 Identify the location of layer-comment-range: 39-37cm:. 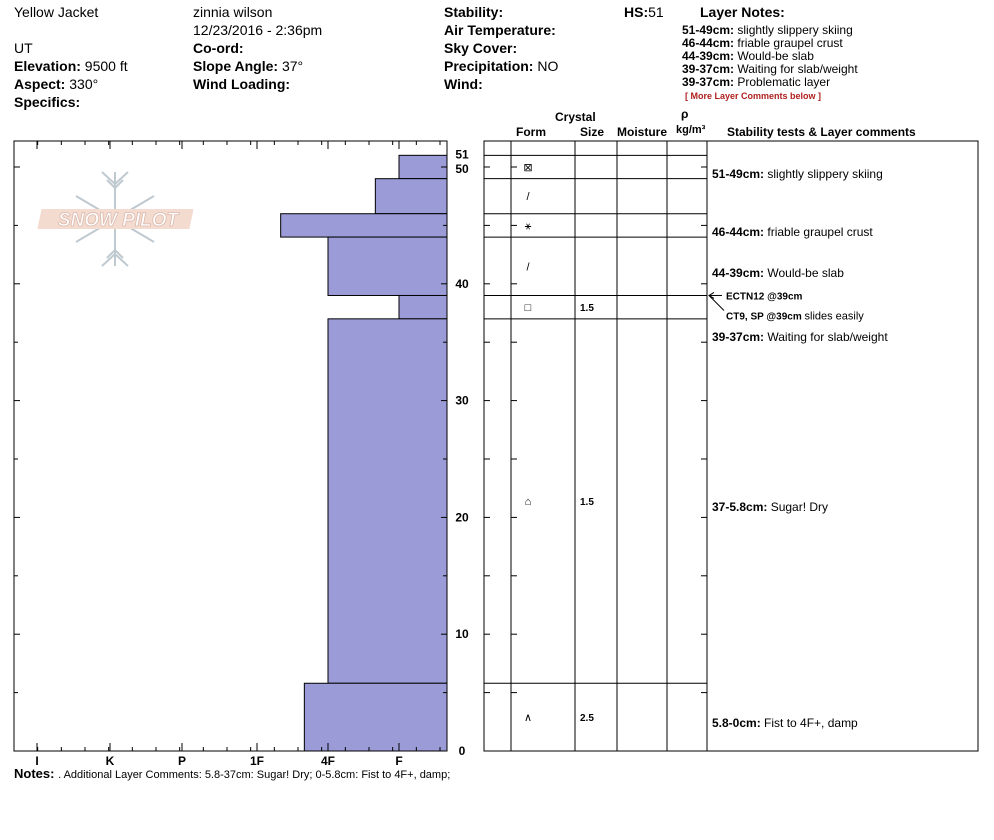
(739, 337).